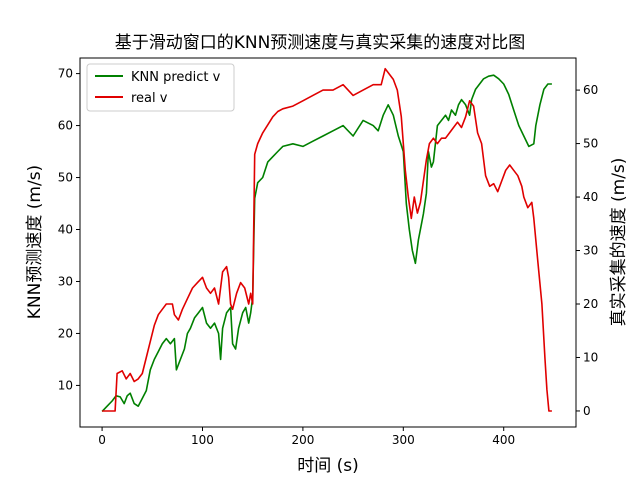  Describe the element at coordinates (503, 440) in the screenshot. I see `x-tick-label: 400` at that location.